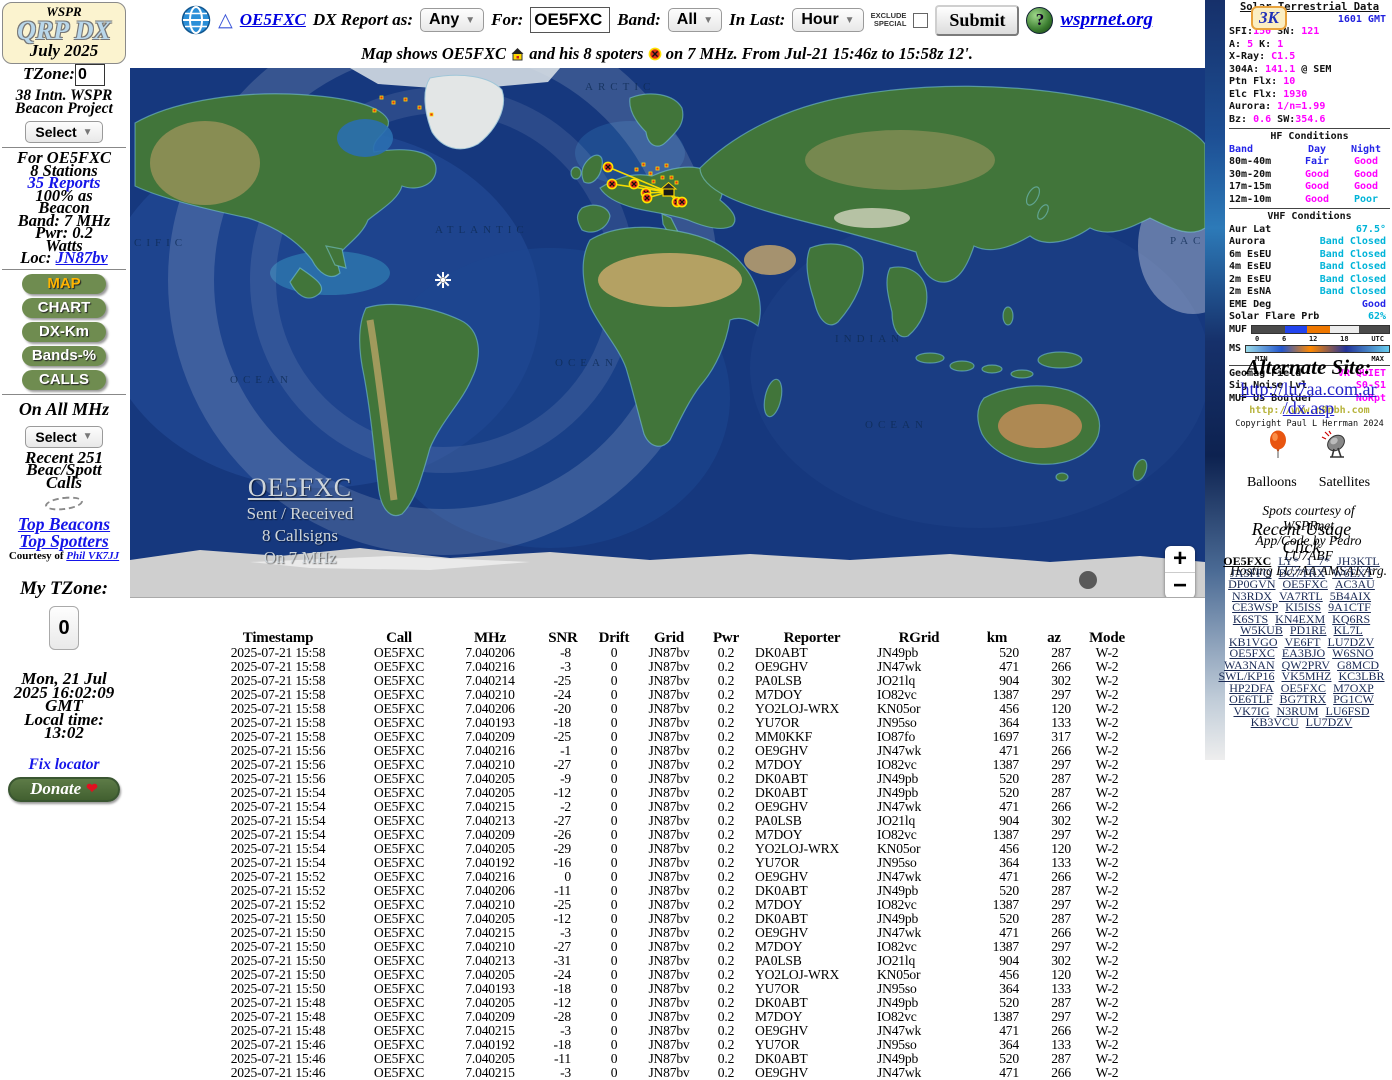 The image size is (1392, 1080). I want to click on n0nbh-url: http://www.n0nbh.com, so click(1309, 410).